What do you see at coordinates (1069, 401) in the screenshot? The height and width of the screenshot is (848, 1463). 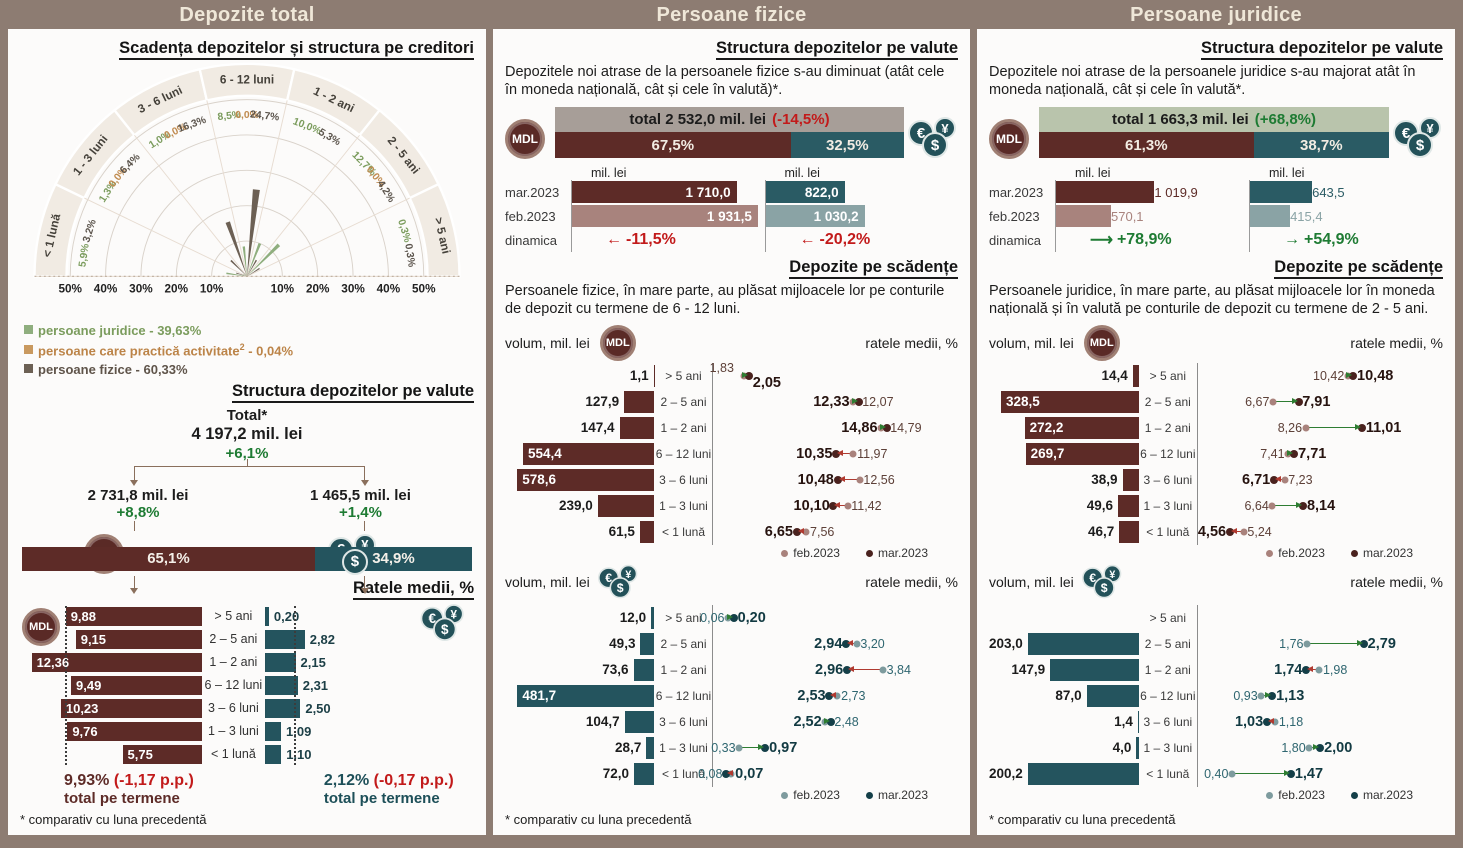 I see `volume-bar: 328,5` at bounding box center [1069, 401].